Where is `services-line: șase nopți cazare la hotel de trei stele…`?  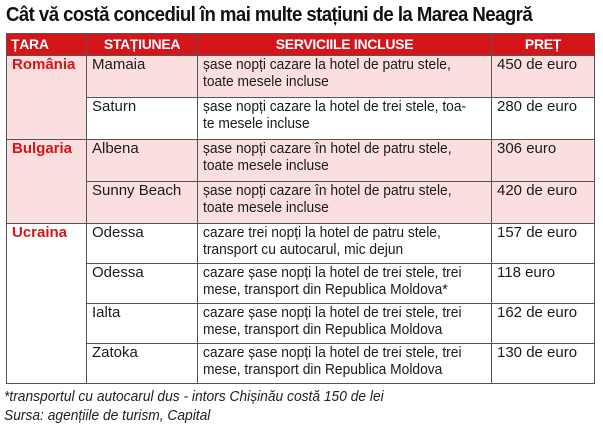
services-line: șase nopți cazare la hotel de trei stele… is located at coordinates (335, 107).